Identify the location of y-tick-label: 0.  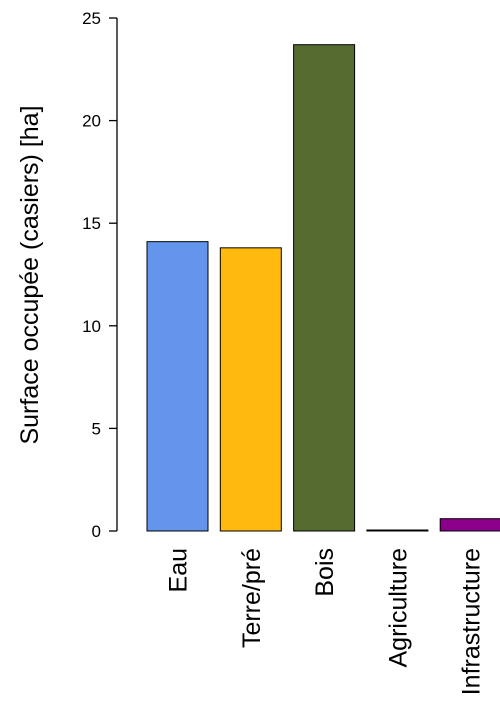
(96, 531).